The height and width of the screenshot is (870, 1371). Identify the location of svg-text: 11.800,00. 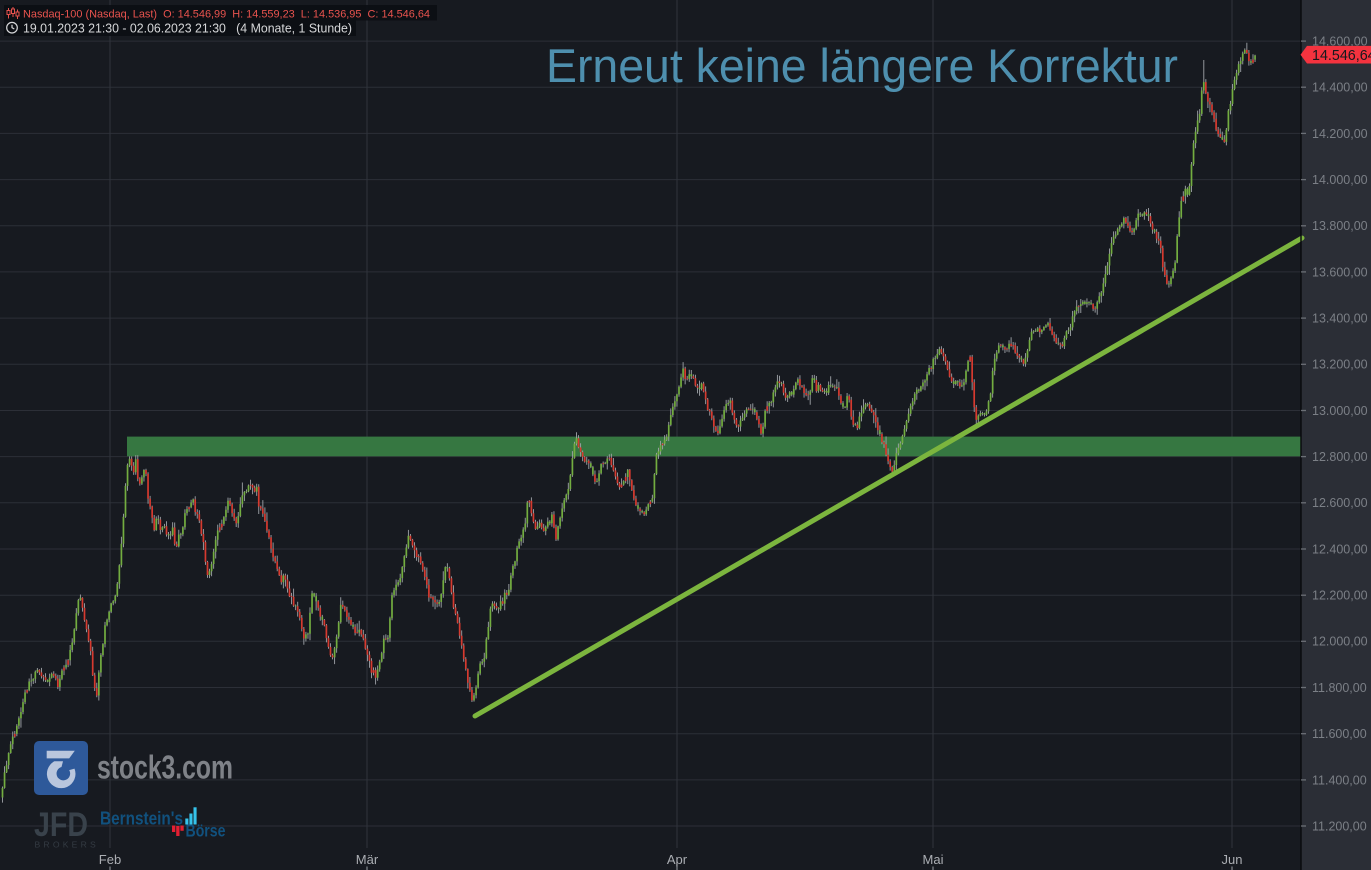
(1339, 688).